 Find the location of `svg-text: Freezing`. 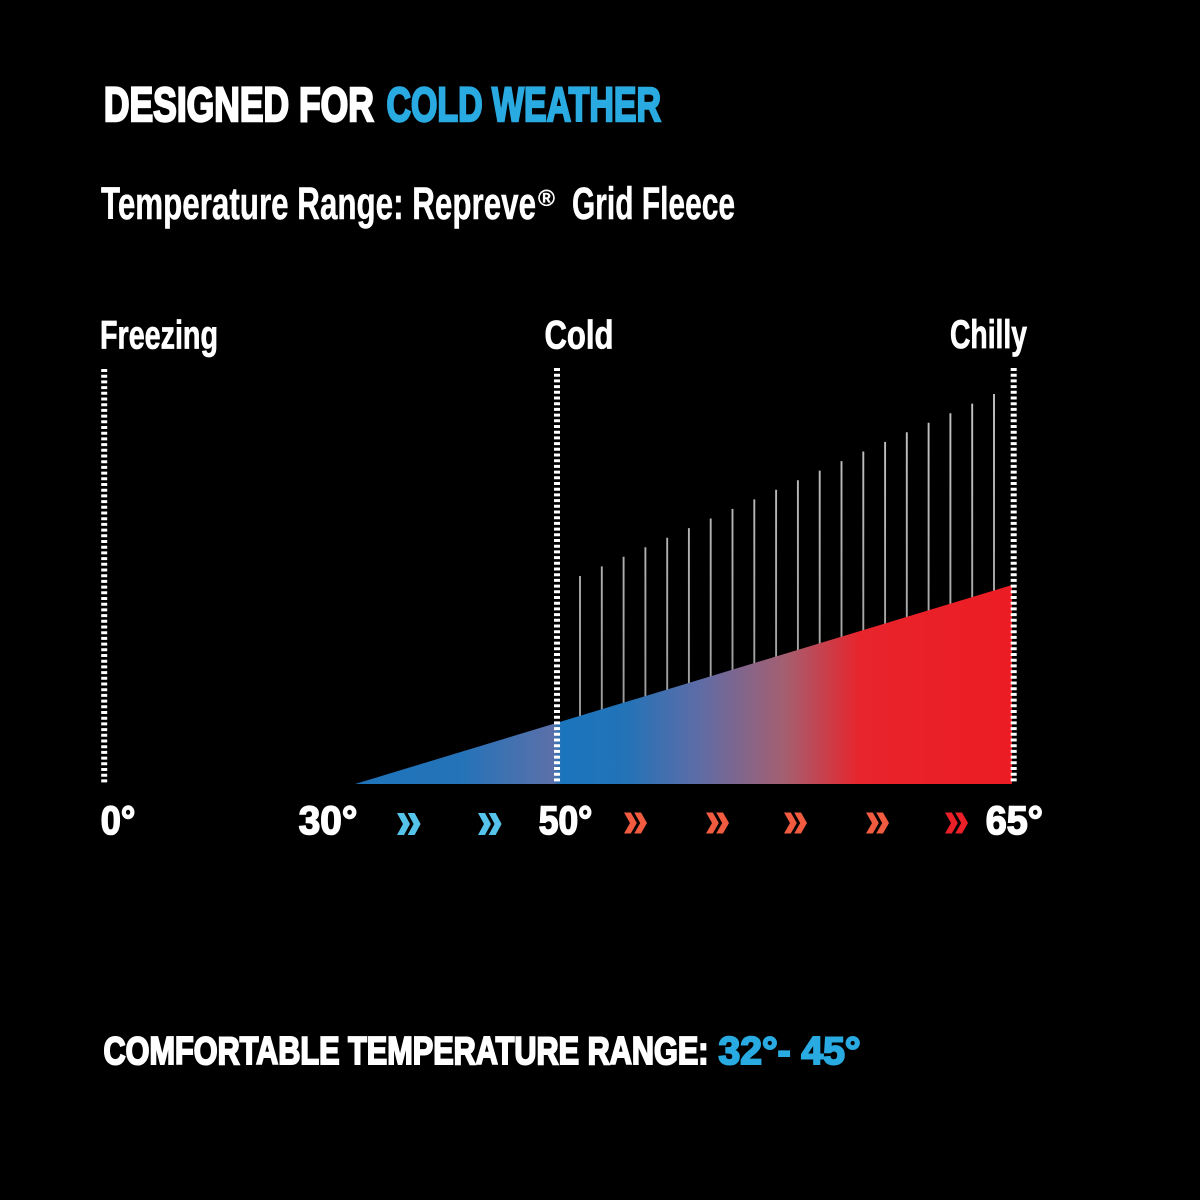

svg-text: Freezing is located at coordinates (159, 336).